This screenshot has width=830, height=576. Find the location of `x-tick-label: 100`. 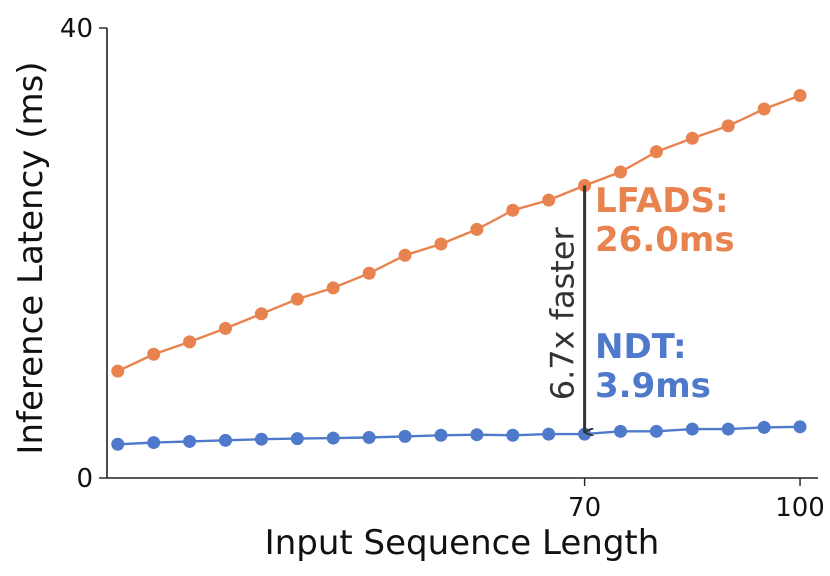

x-tick-label: 100 is located at coordinates (800, 508).